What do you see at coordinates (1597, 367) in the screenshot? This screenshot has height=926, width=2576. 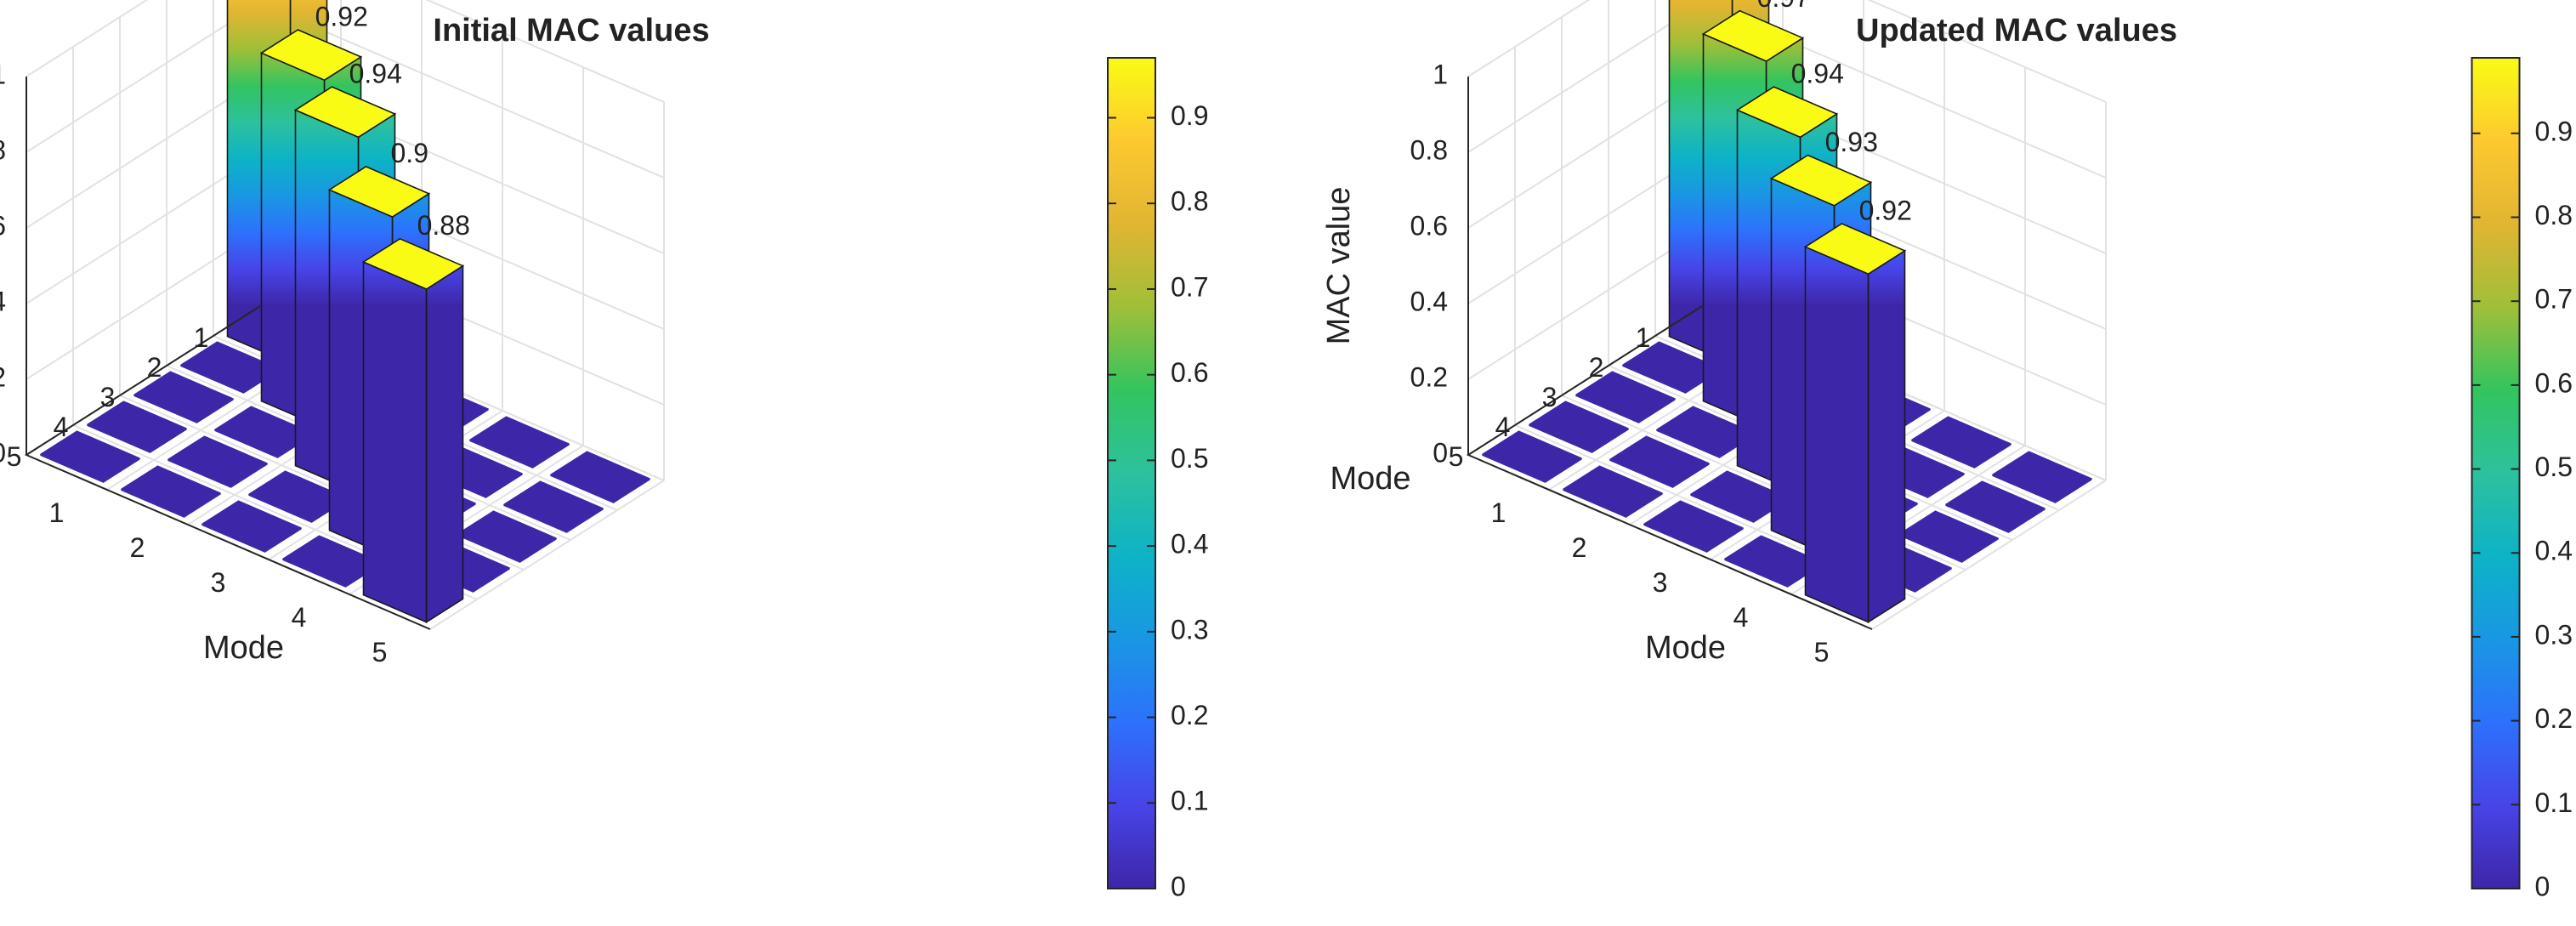 I see `y-tick-label: 2` at bounding box center [1597, 367].